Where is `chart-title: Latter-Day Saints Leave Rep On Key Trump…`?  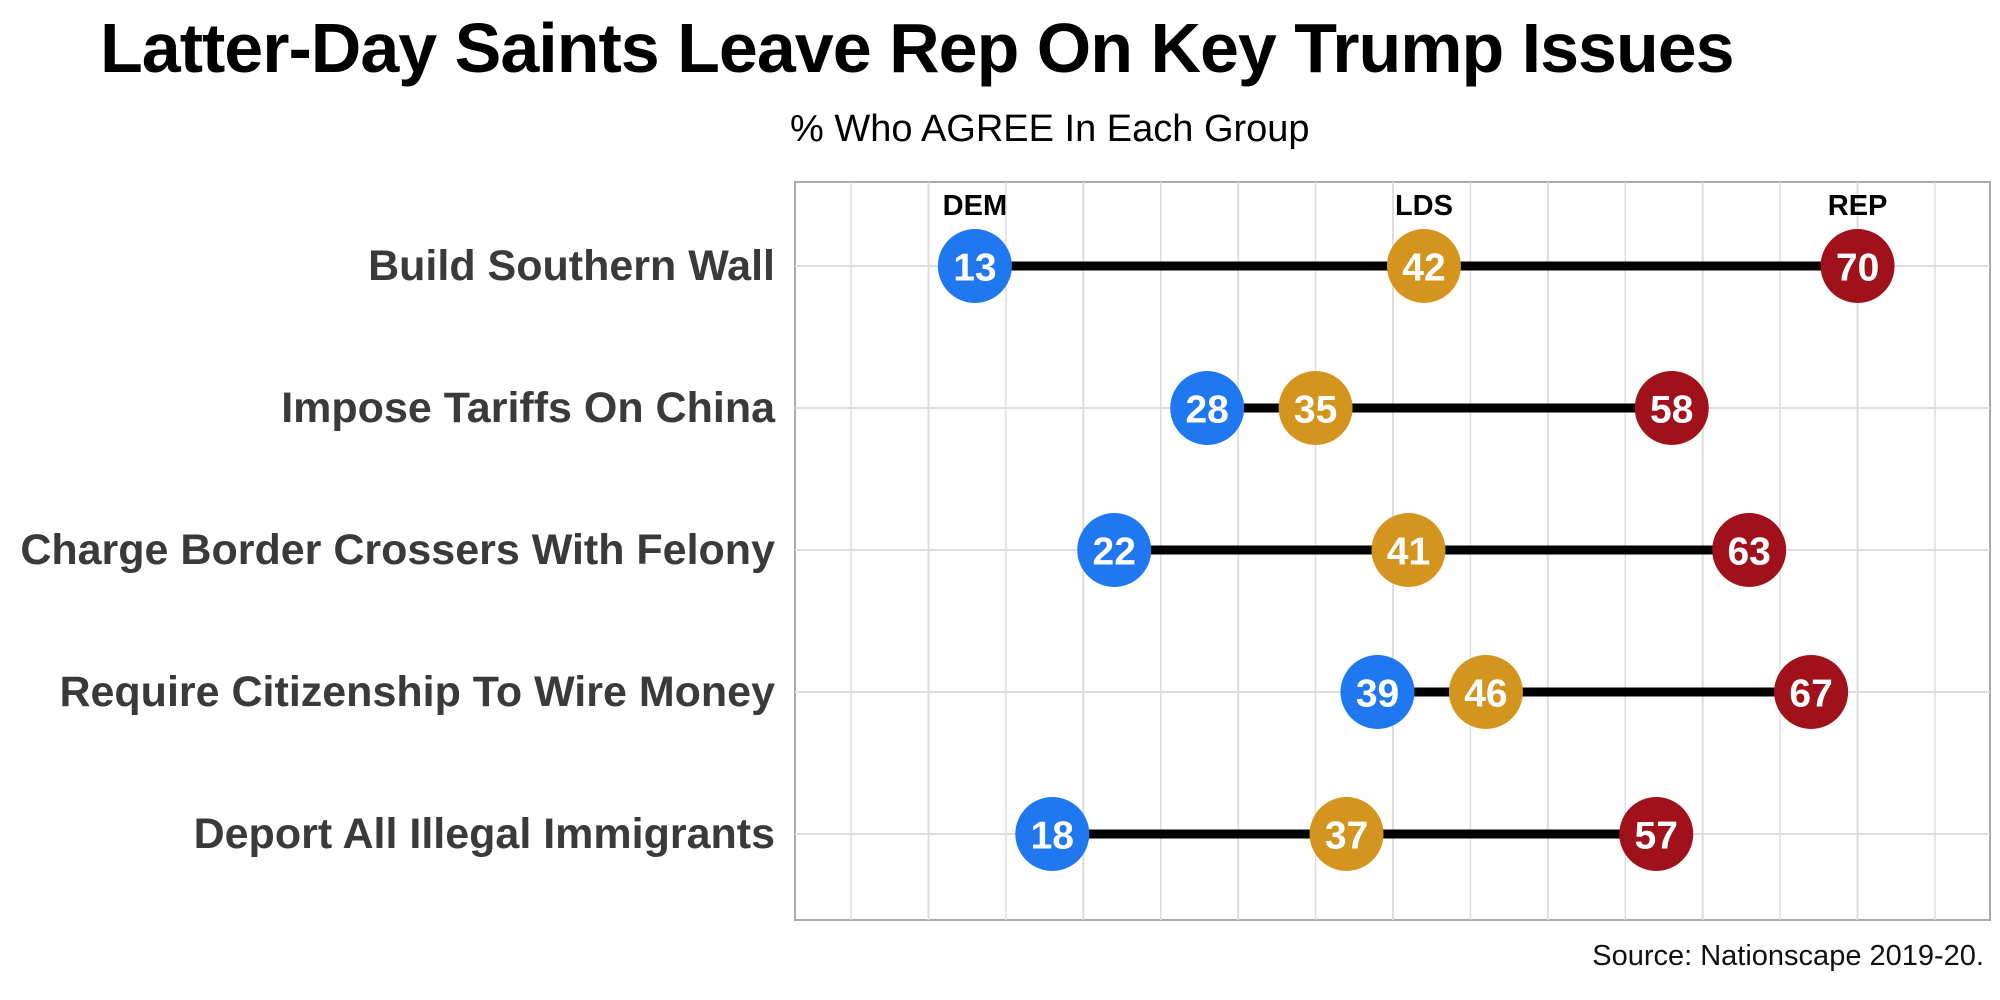
chart-title: Latter-Day Saints Leave Rep On Key Trump… is located at coordinates (917, 48).